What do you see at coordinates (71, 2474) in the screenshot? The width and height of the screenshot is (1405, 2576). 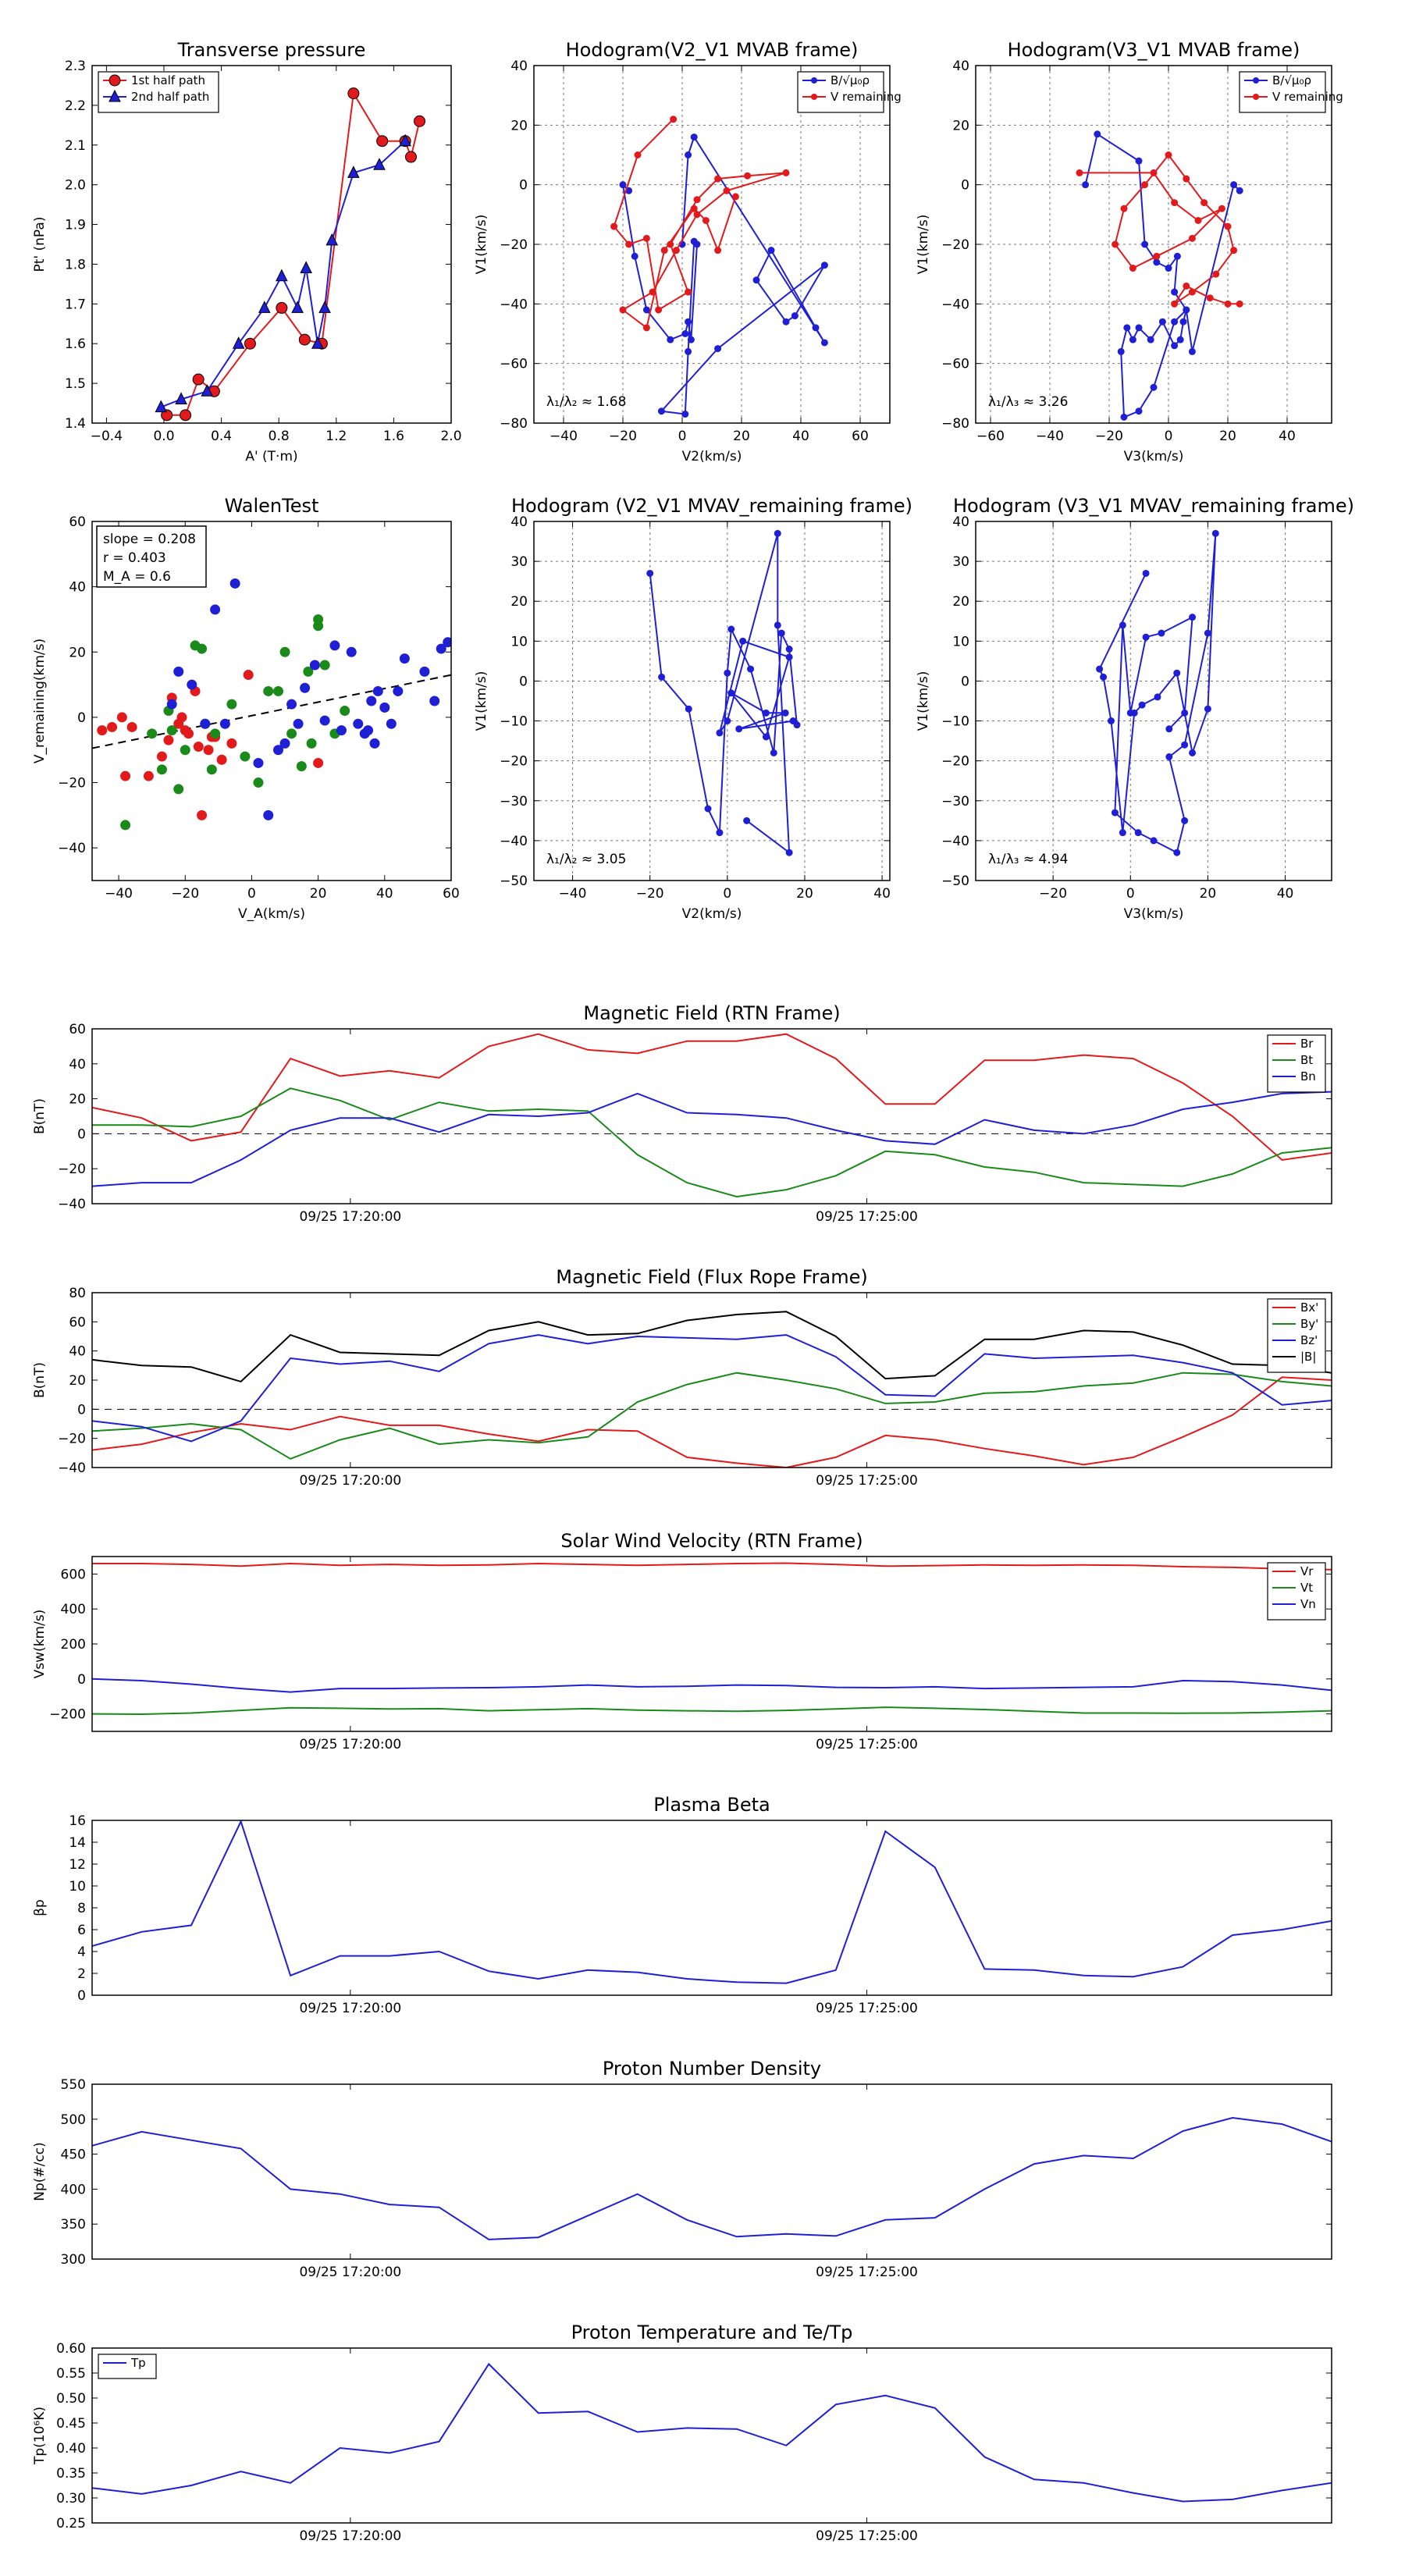 I see `y-tick-label: 0.35` at bounding box center [71, 2474].